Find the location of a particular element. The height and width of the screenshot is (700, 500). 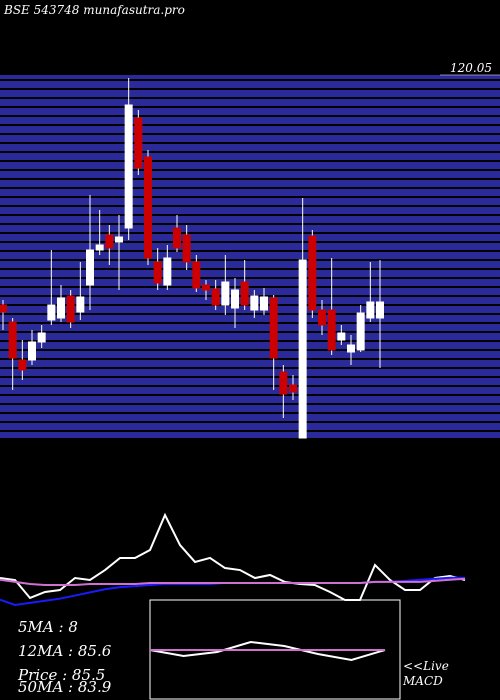

live-label: <<Live is located at coordinates (426, 666).